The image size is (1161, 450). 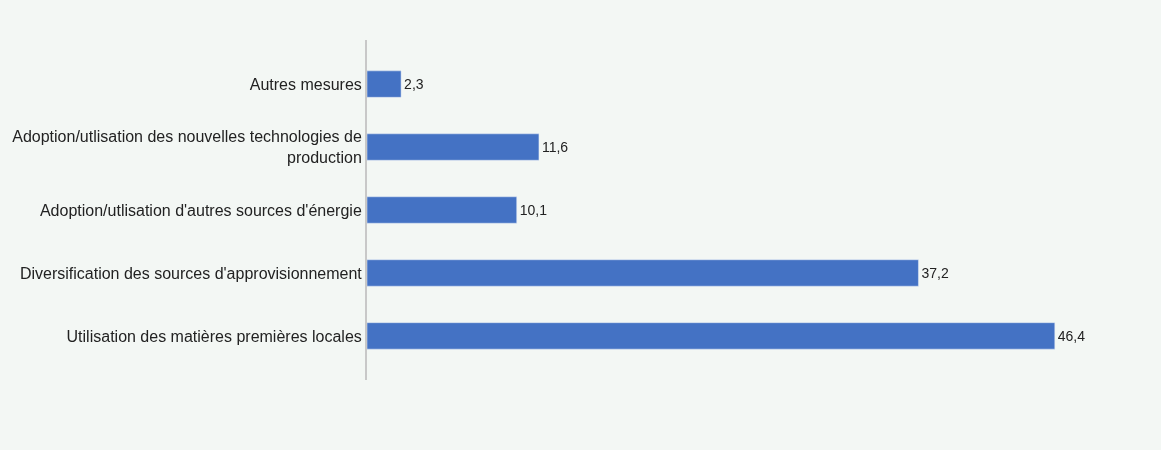 I want to click on y-tick-label: Adoption/utlisation des nouvelles technologies de production, so click(x=187, y=147).